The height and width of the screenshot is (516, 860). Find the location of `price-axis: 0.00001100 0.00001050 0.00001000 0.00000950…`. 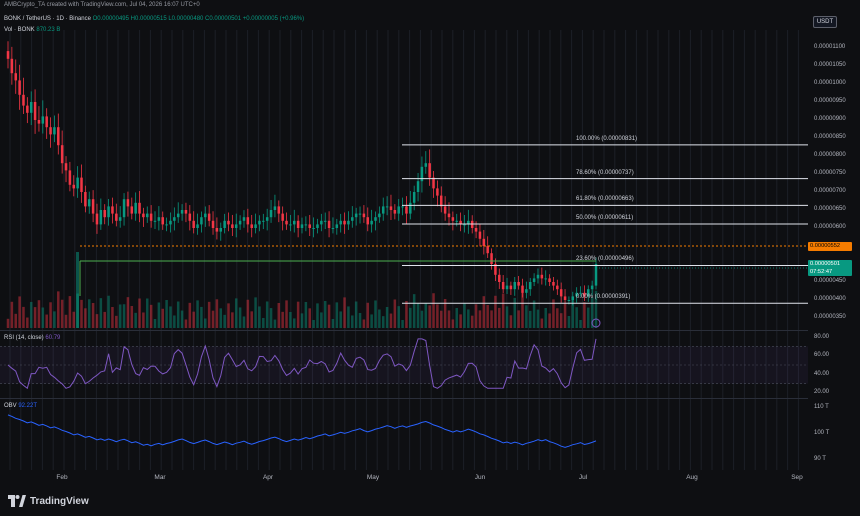

price-axis: 0.00001100 0.00001050 0.00001000 0.00000950… is located at coordinates (834, 177).